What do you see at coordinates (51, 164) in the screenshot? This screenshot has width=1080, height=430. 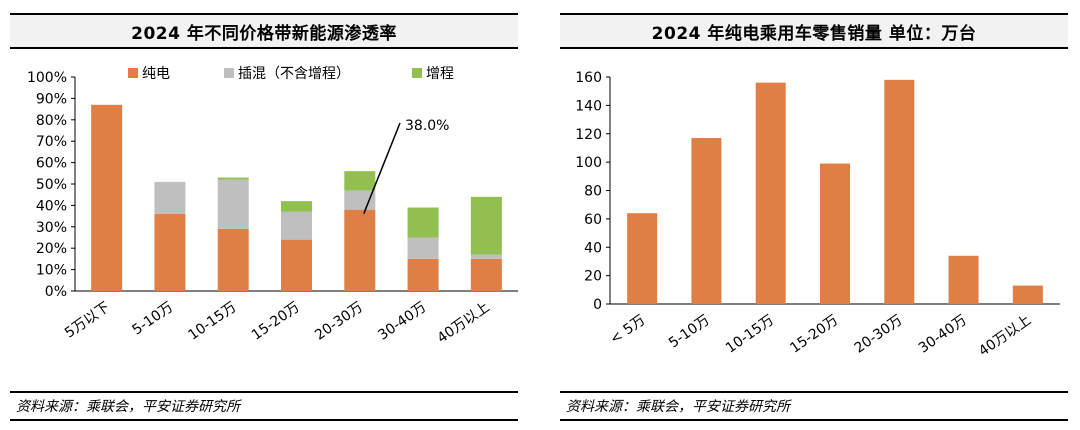 I see `y-tick-label: 60%` at bounding box center [51, 164].